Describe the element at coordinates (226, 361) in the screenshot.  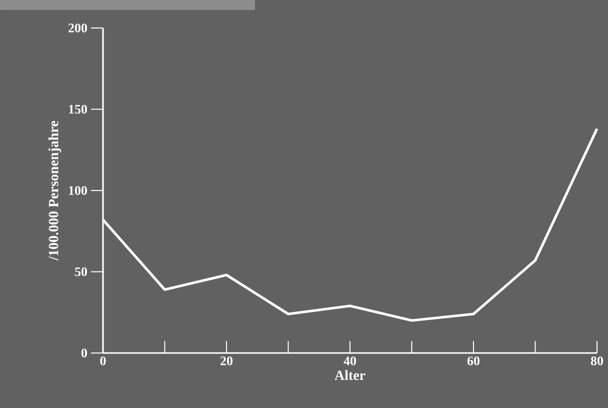
I see `x-tick-label: 20` at that location.